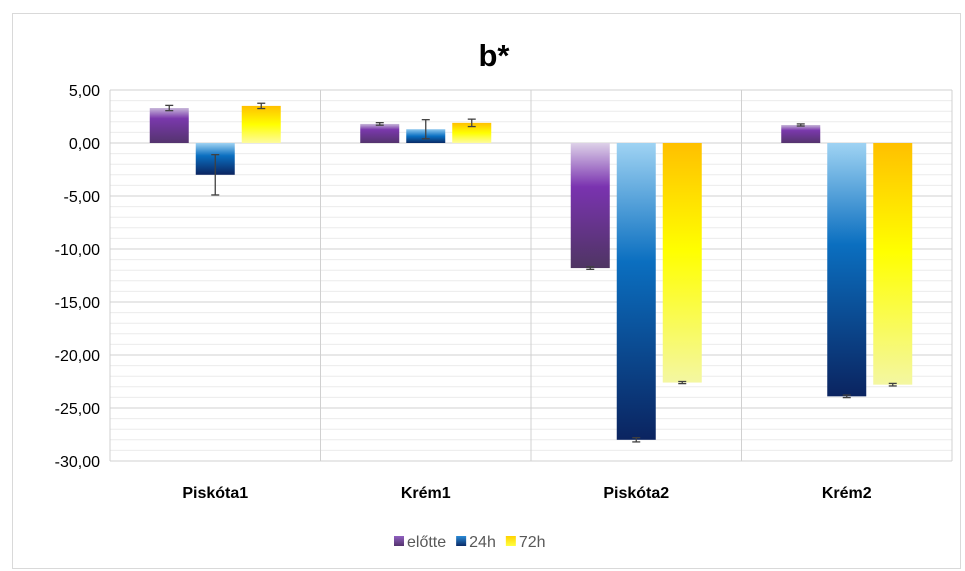 This screenshot has height=571, width=965. Describe the element at coordinates (77, 250) in the screenshot. I see `y-tick-label: -10,00` at that location.